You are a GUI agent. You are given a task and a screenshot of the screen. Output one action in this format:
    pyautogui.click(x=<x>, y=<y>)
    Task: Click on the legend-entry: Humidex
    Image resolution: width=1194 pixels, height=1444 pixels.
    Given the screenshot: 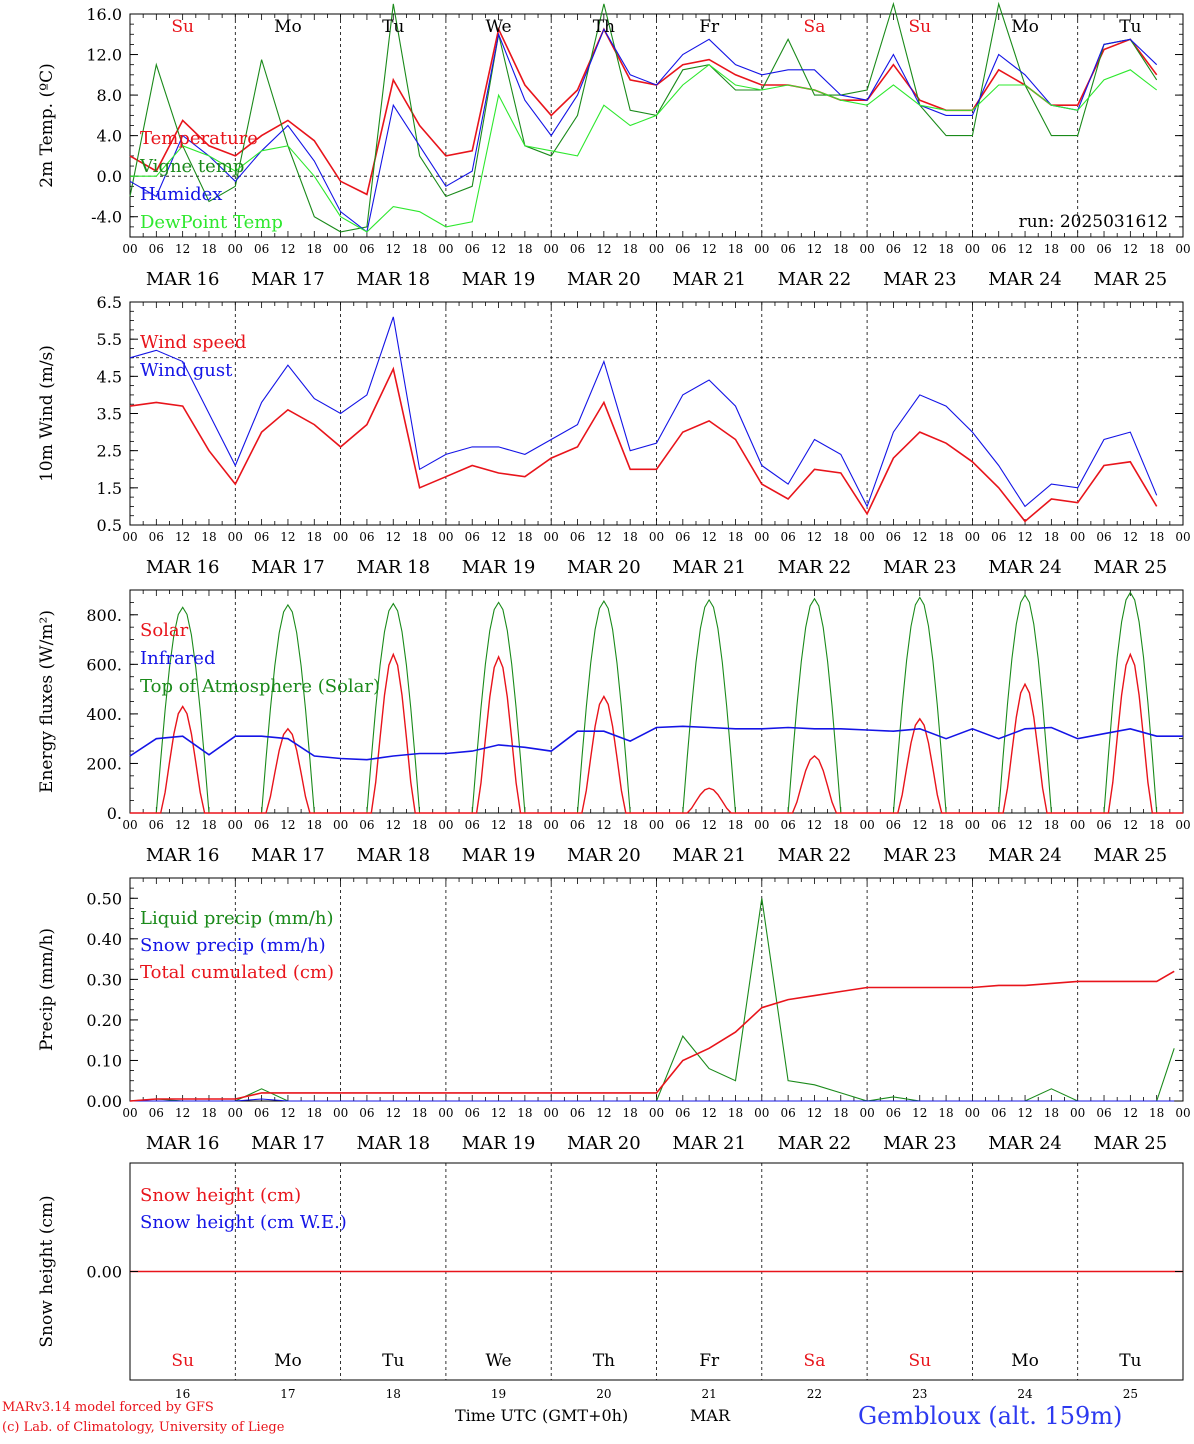 What is the action you would take?
    pyautogui.click(x=181, y=194)
    